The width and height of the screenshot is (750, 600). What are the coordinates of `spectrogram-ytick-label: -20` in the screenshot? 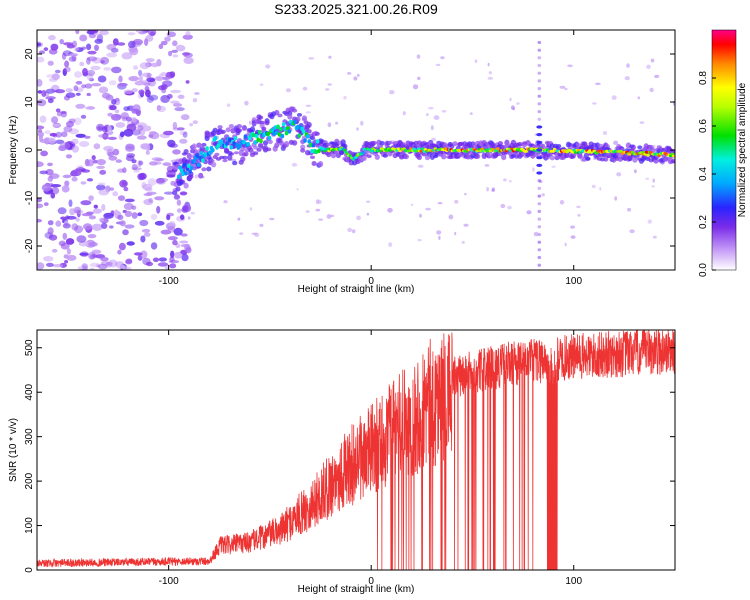 It's located at (29, 245).